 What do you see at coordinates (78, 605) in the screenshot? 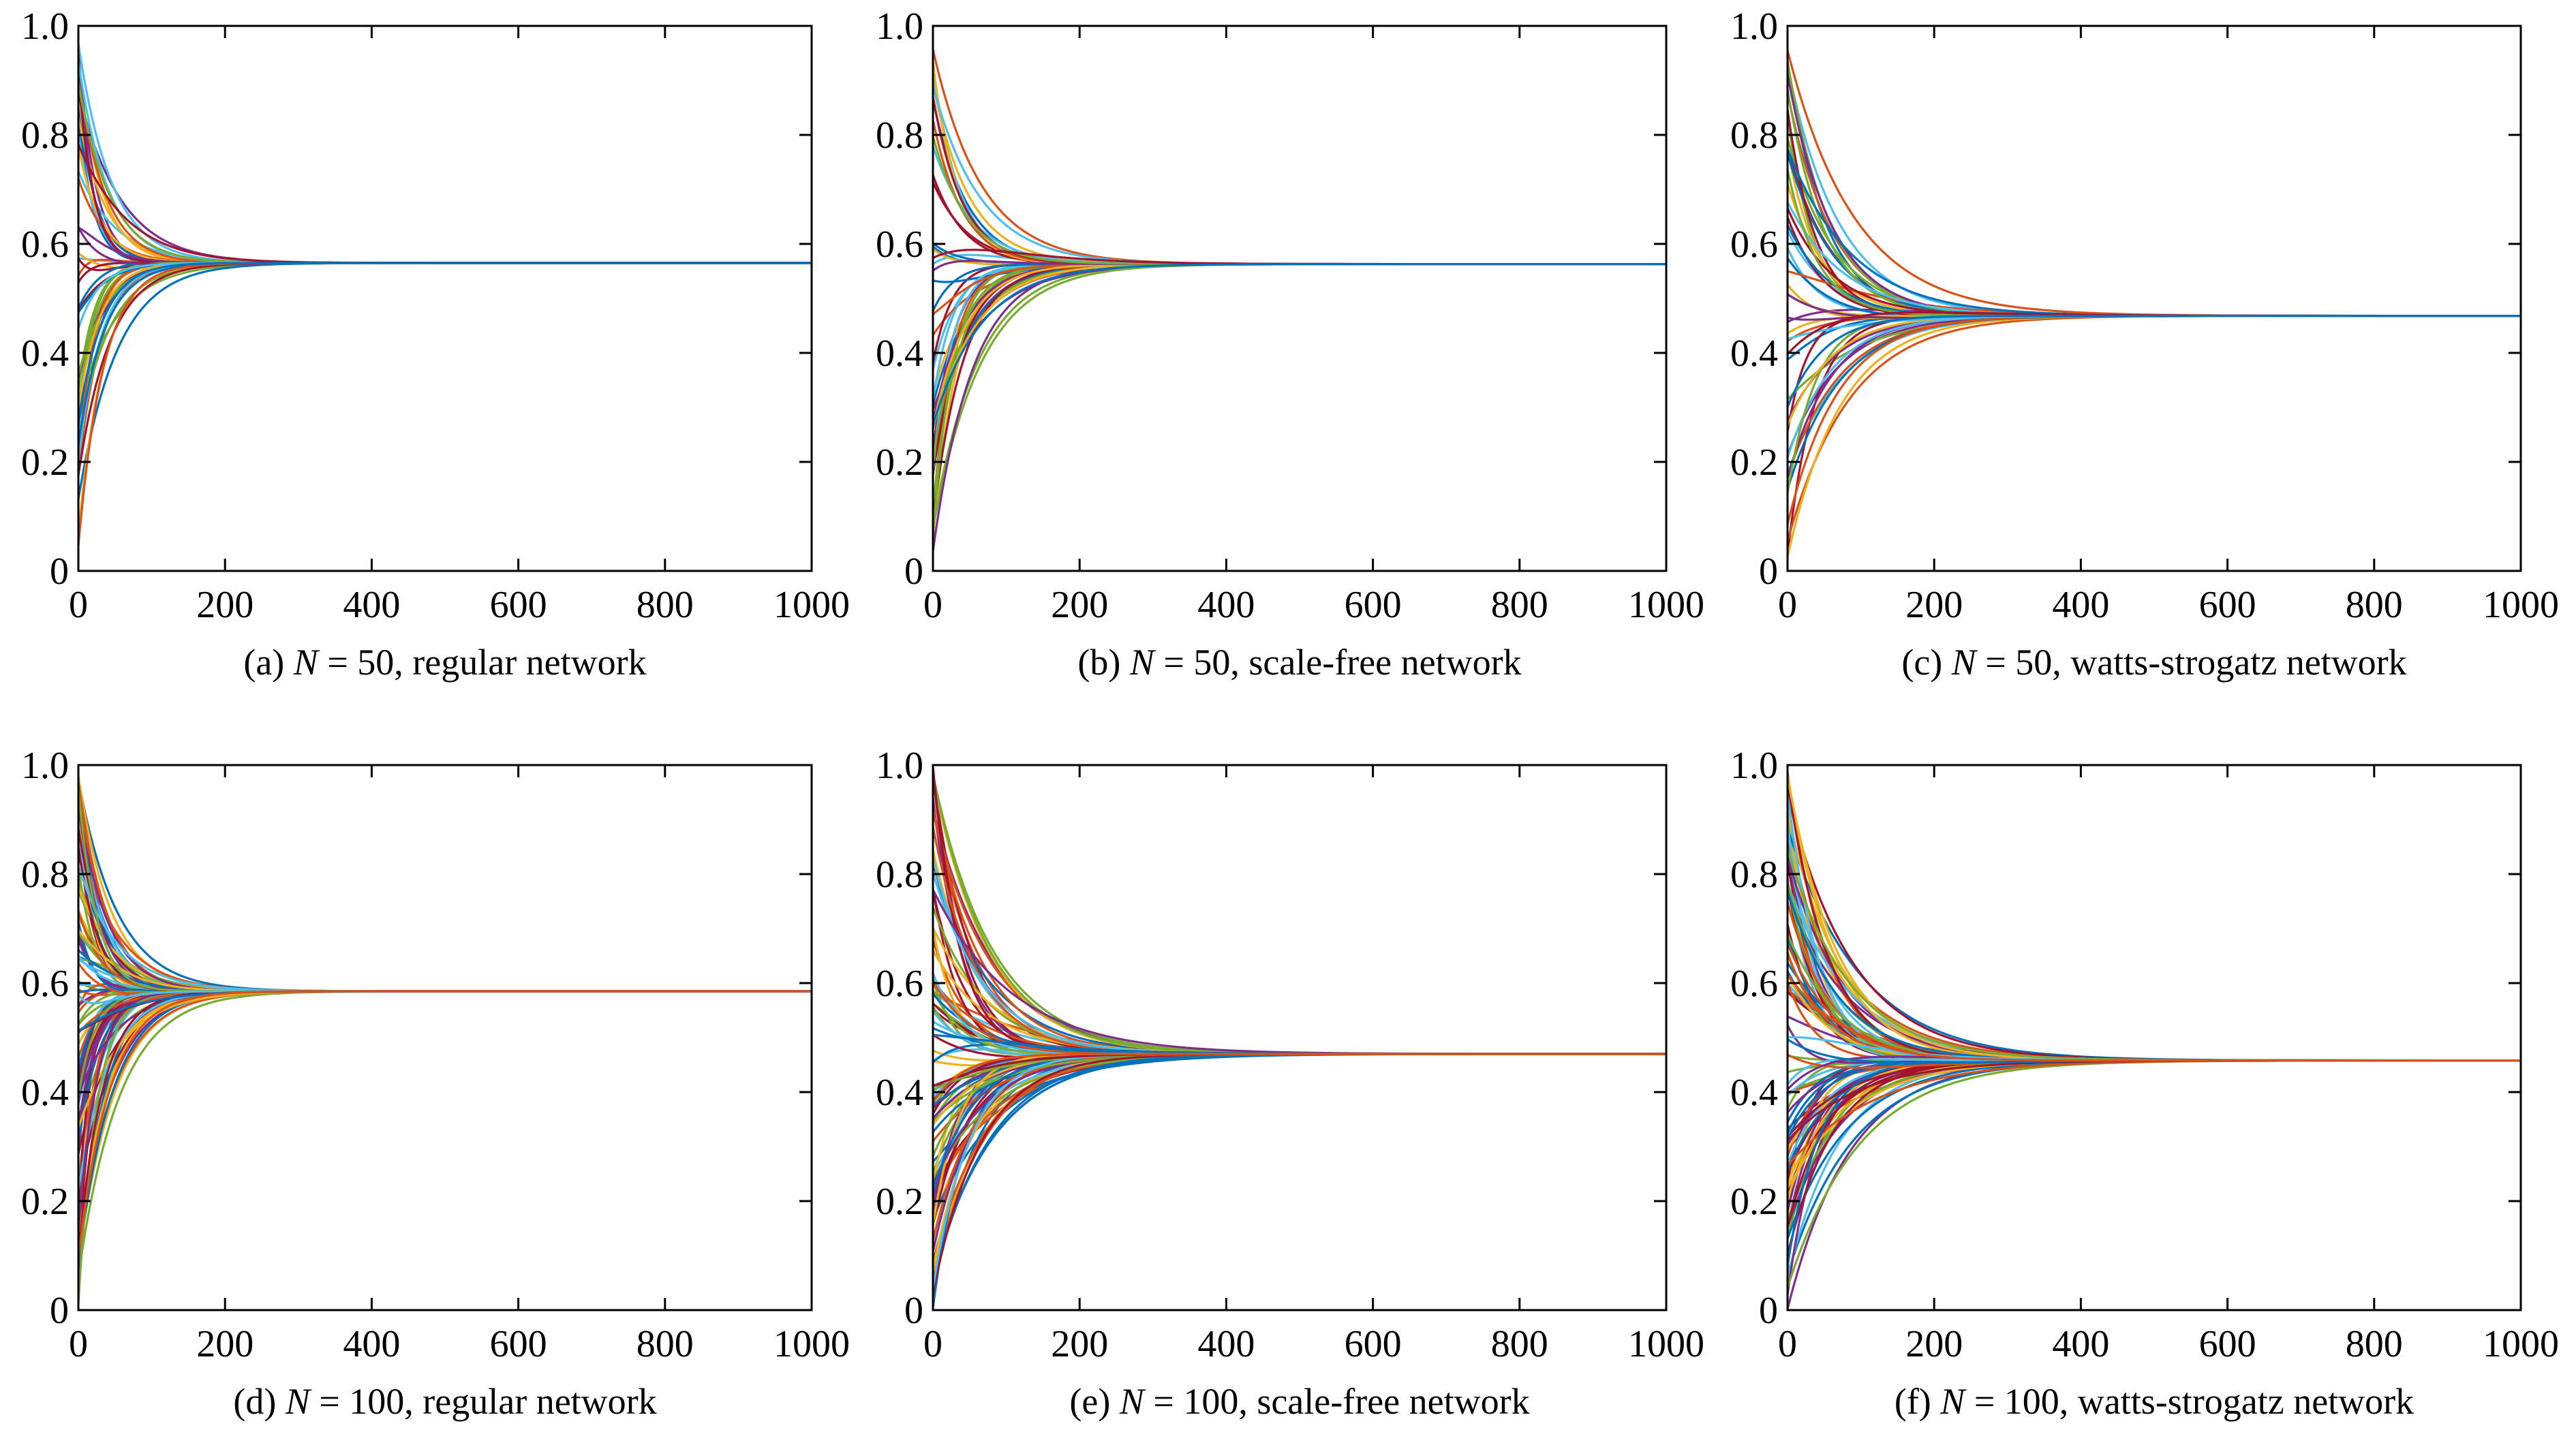
I see `x-tick-label: 0` at bounding box center [78, 605].